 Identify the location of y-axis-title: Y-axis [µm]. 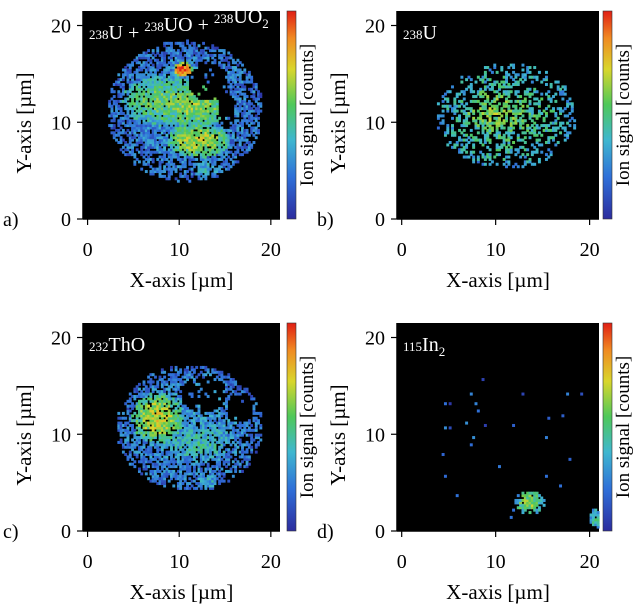
(338, 434).